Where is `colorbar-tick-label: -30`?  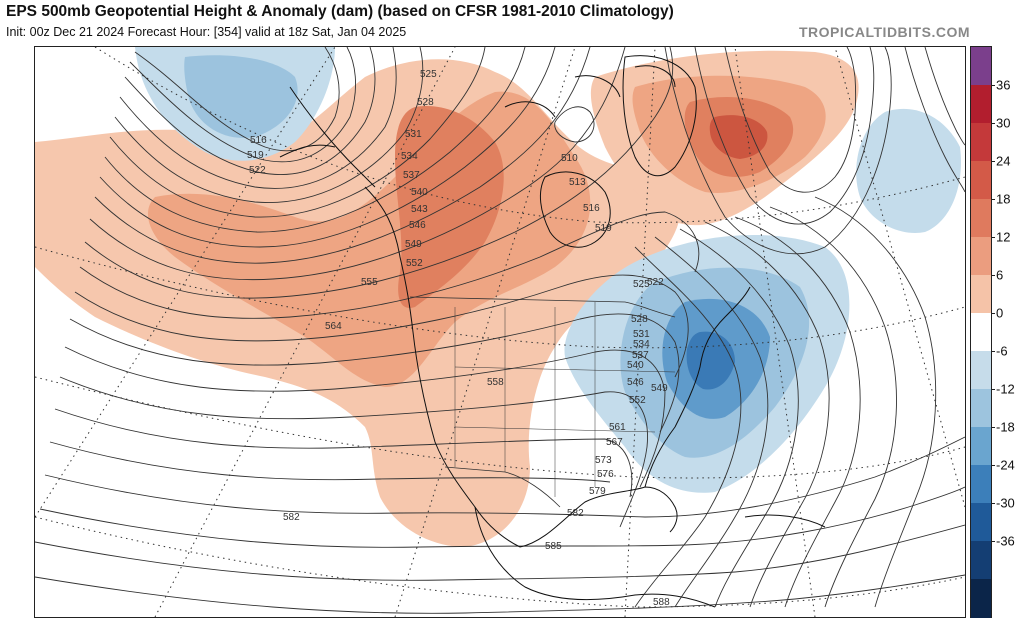
colorbar-tick-label: -30 is located at coordinates (1005, 503).